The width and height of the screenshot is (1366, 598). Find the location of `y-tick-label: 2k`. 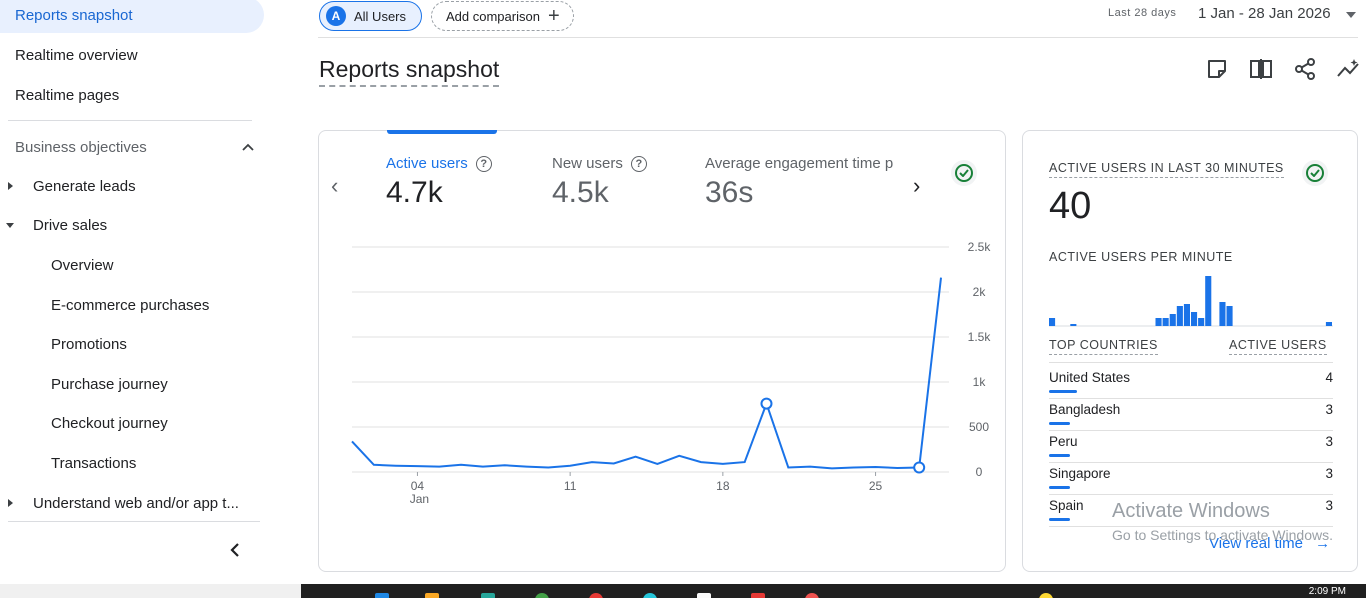

y-tick-label: 2k is located at coordinates (980, 292).